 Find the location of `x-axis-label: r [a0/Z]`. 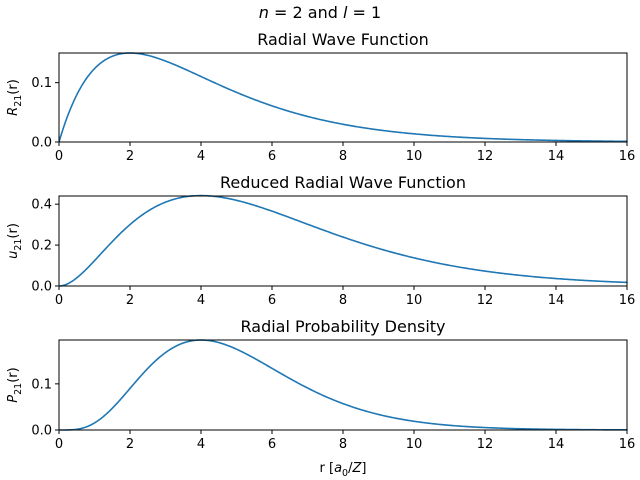

x-axis-label: r [a0/Z] is located at coordinates (343, 470).